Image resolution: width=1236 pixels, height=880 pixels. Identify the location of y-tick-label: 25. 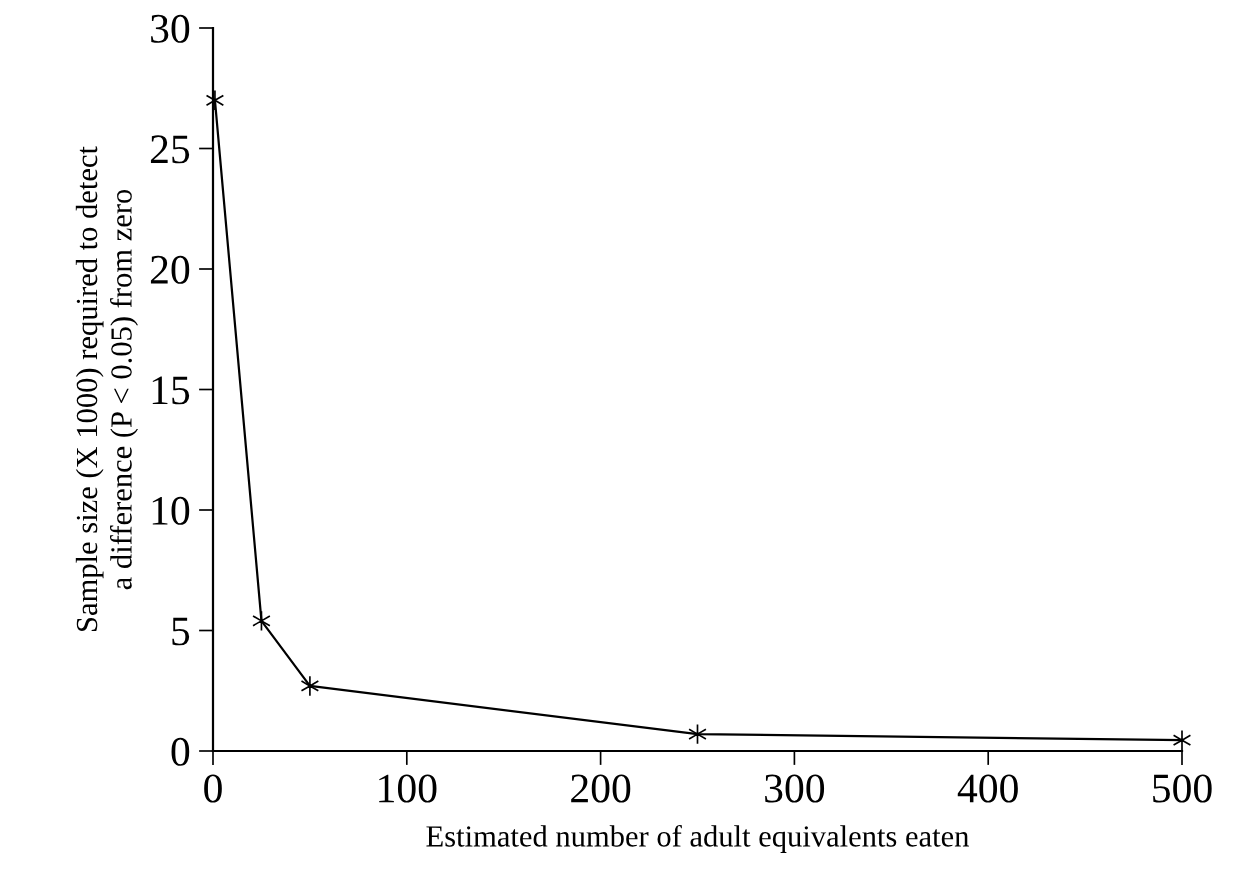
(170, 149).